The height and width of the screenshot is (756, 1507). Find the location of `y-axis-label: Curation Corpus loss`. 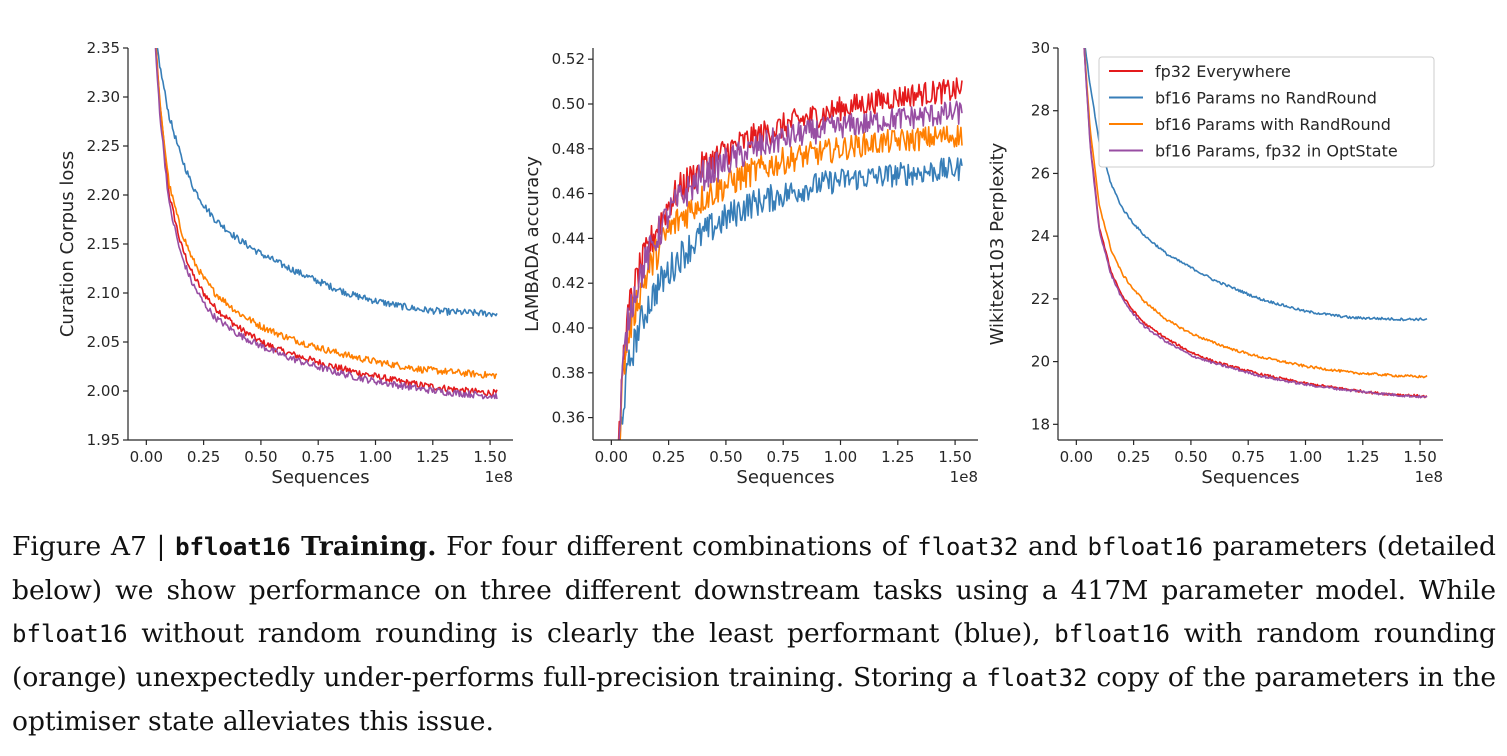

y-axis-label: Curation Corpus loss is located at coordinates (67, 244).